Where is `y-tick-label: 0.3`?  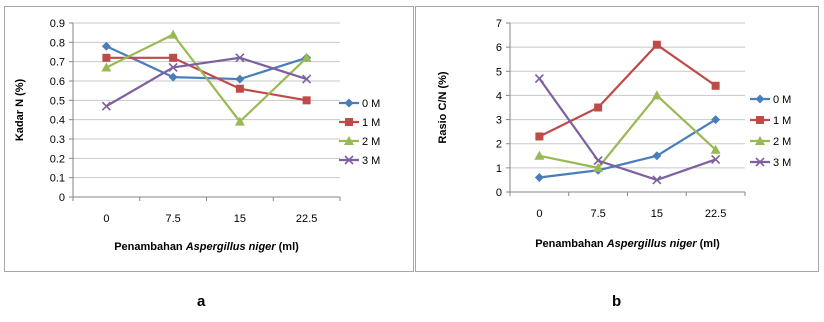 y-tick-label: 0.3 is located at coordinates (57, 140).